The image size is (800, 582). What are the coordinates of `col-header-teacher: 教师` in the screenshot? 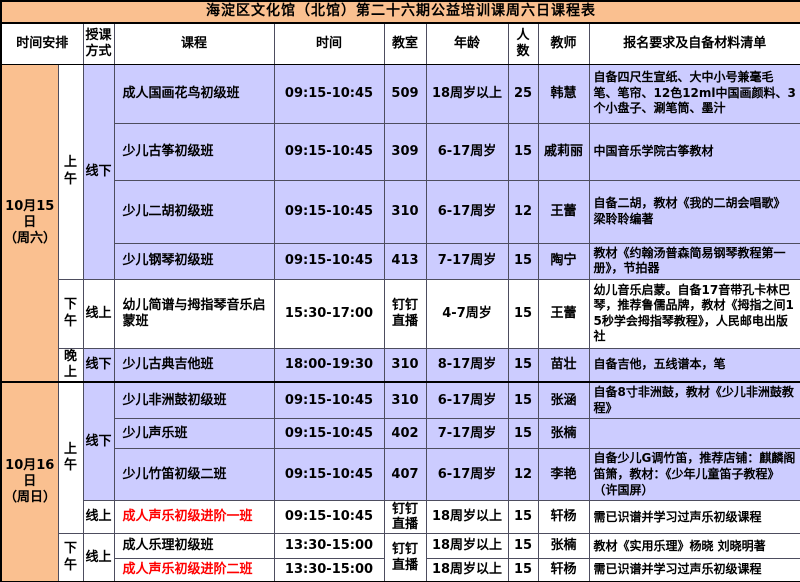 It's located at (563, 43).